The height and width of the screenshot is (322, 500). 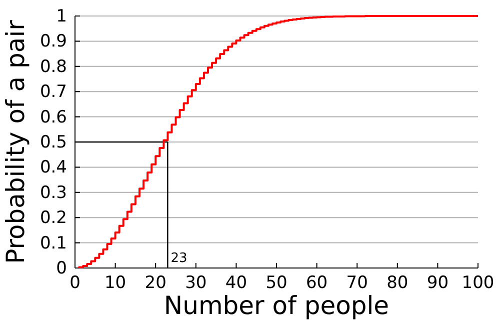 What do you see at coordinates (53, 117) in the screenshot?
I see `y-tick-label: 0.6` at bounding box center [53, 117].